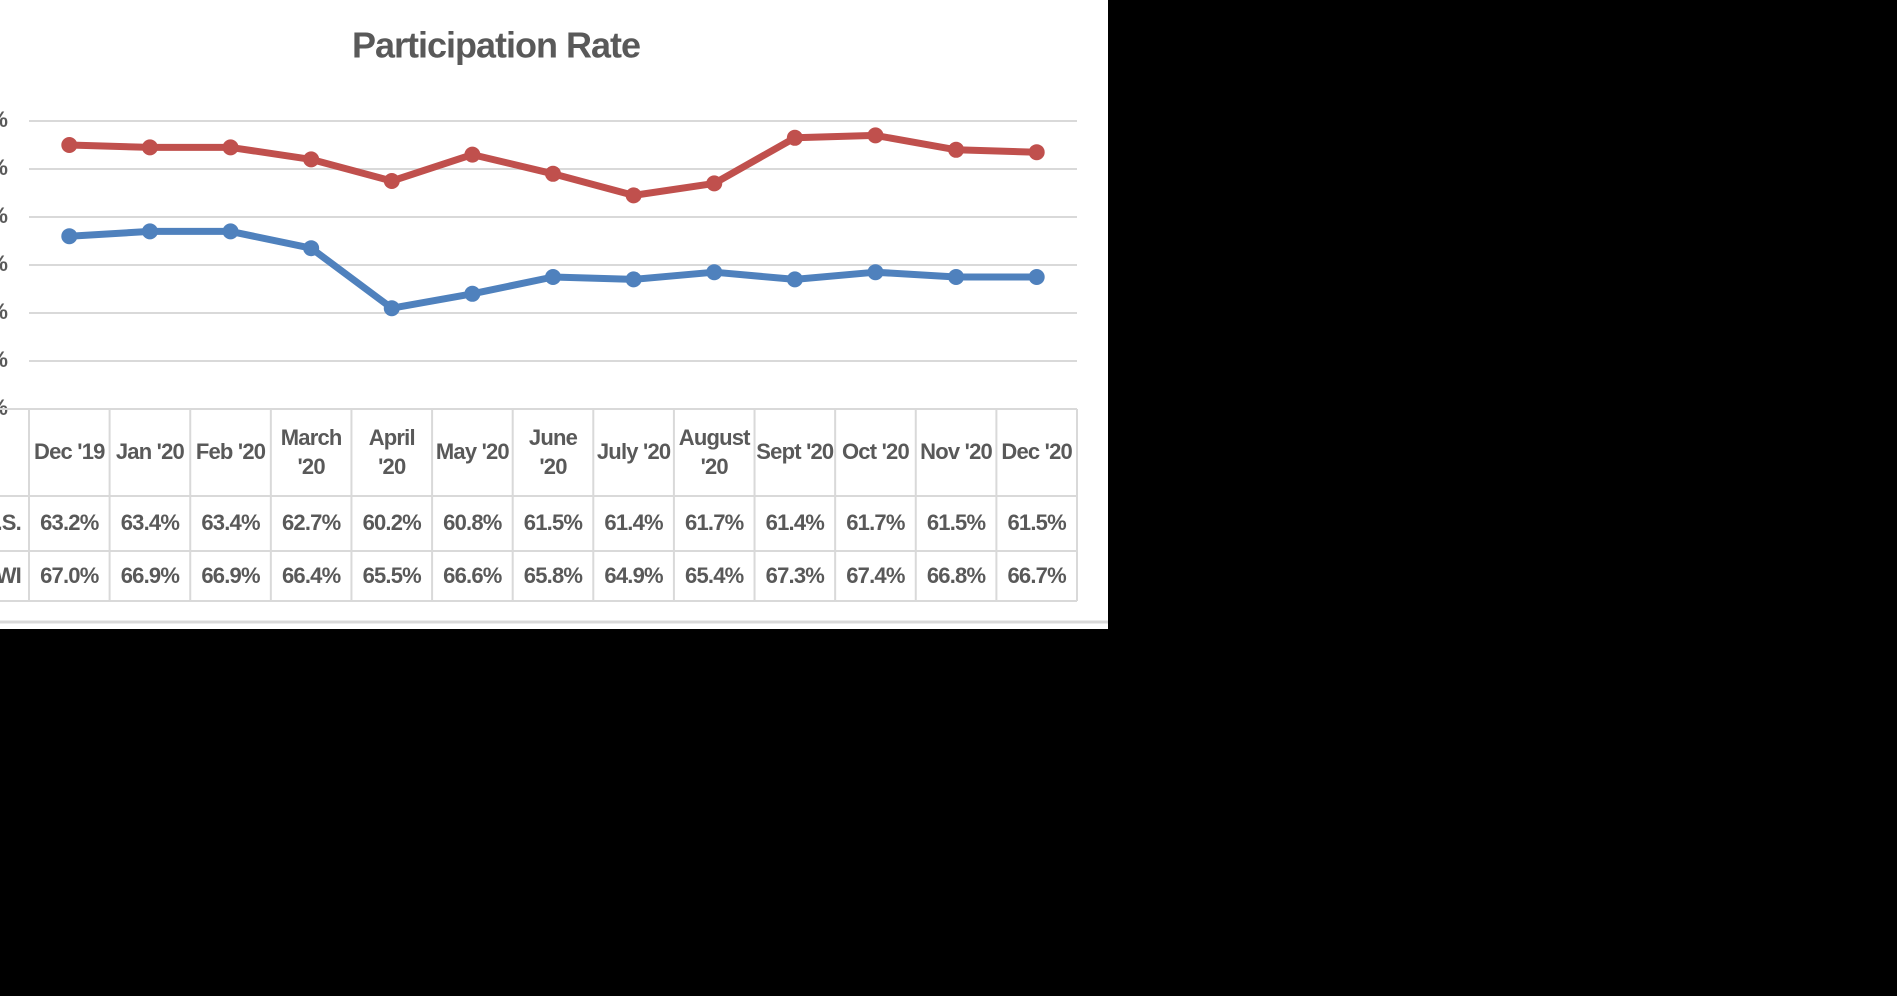 This screenshot has width=1897, height=996. I want to click on data-label: 67.3%, so click(795, 575).